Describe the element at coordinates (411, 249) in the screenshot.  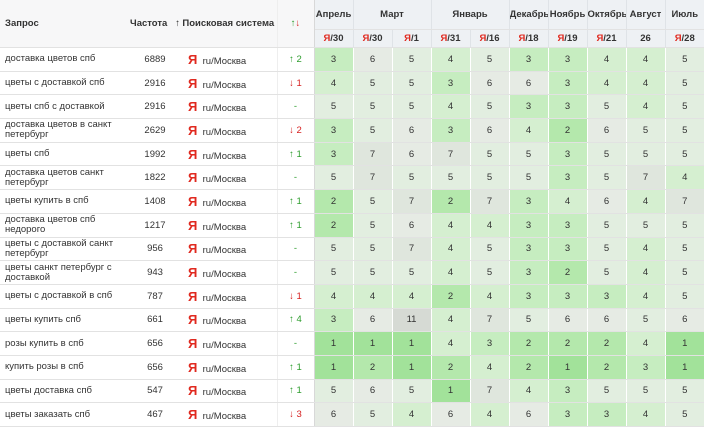
I see `position: 7` at that location.